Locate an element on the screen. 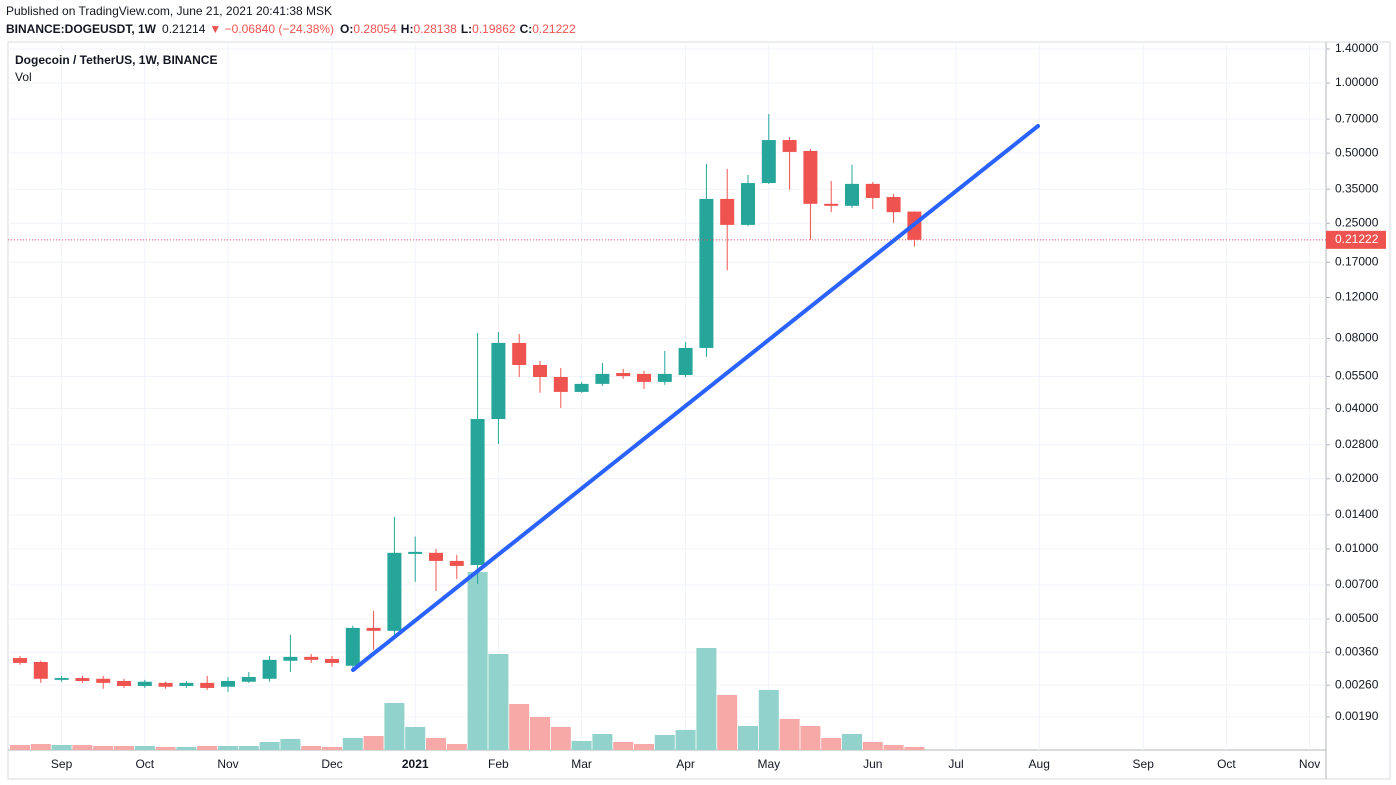 The height and width of the screenshot is (785, 1396). y-tick-label: 0.02800 is located at coordinates (1357, 444).